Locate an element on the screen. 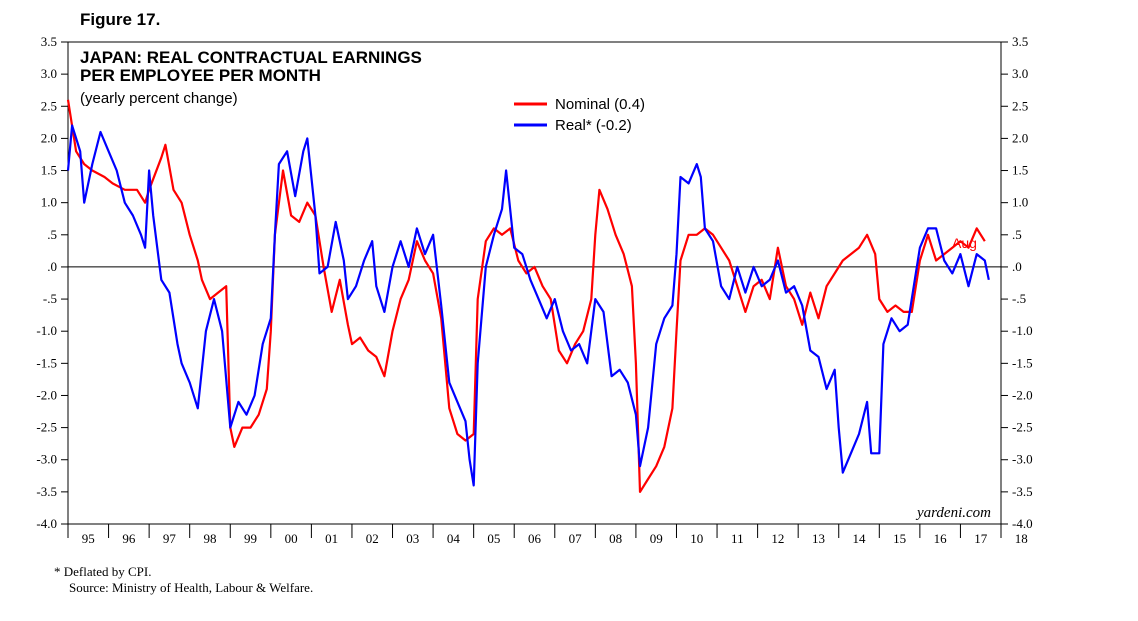  x-tick-label: 09 is located at coordinates (656, 538).